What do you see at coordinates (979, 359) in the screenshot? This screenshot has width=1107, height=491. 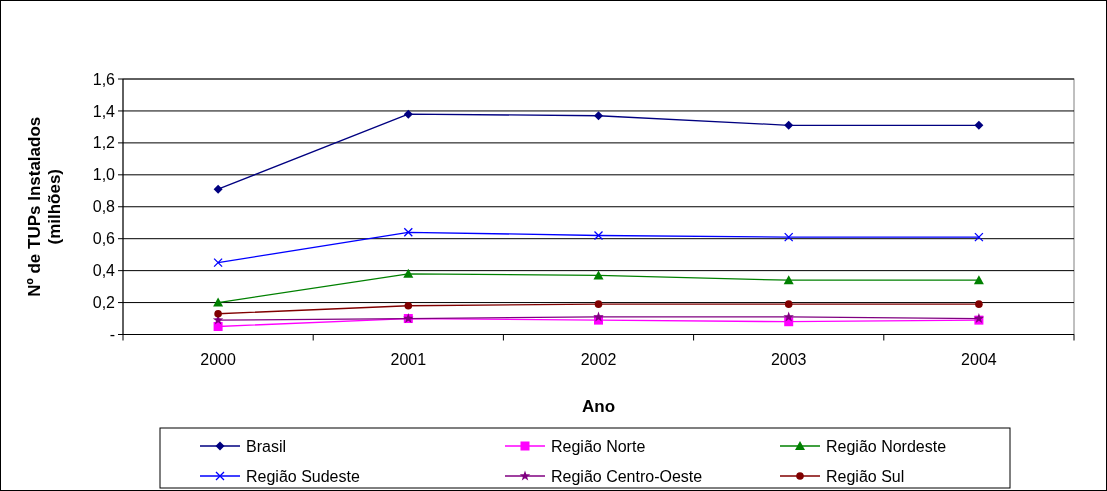 I see `x-tick-label: 2004` at bounding box center [979, 359].